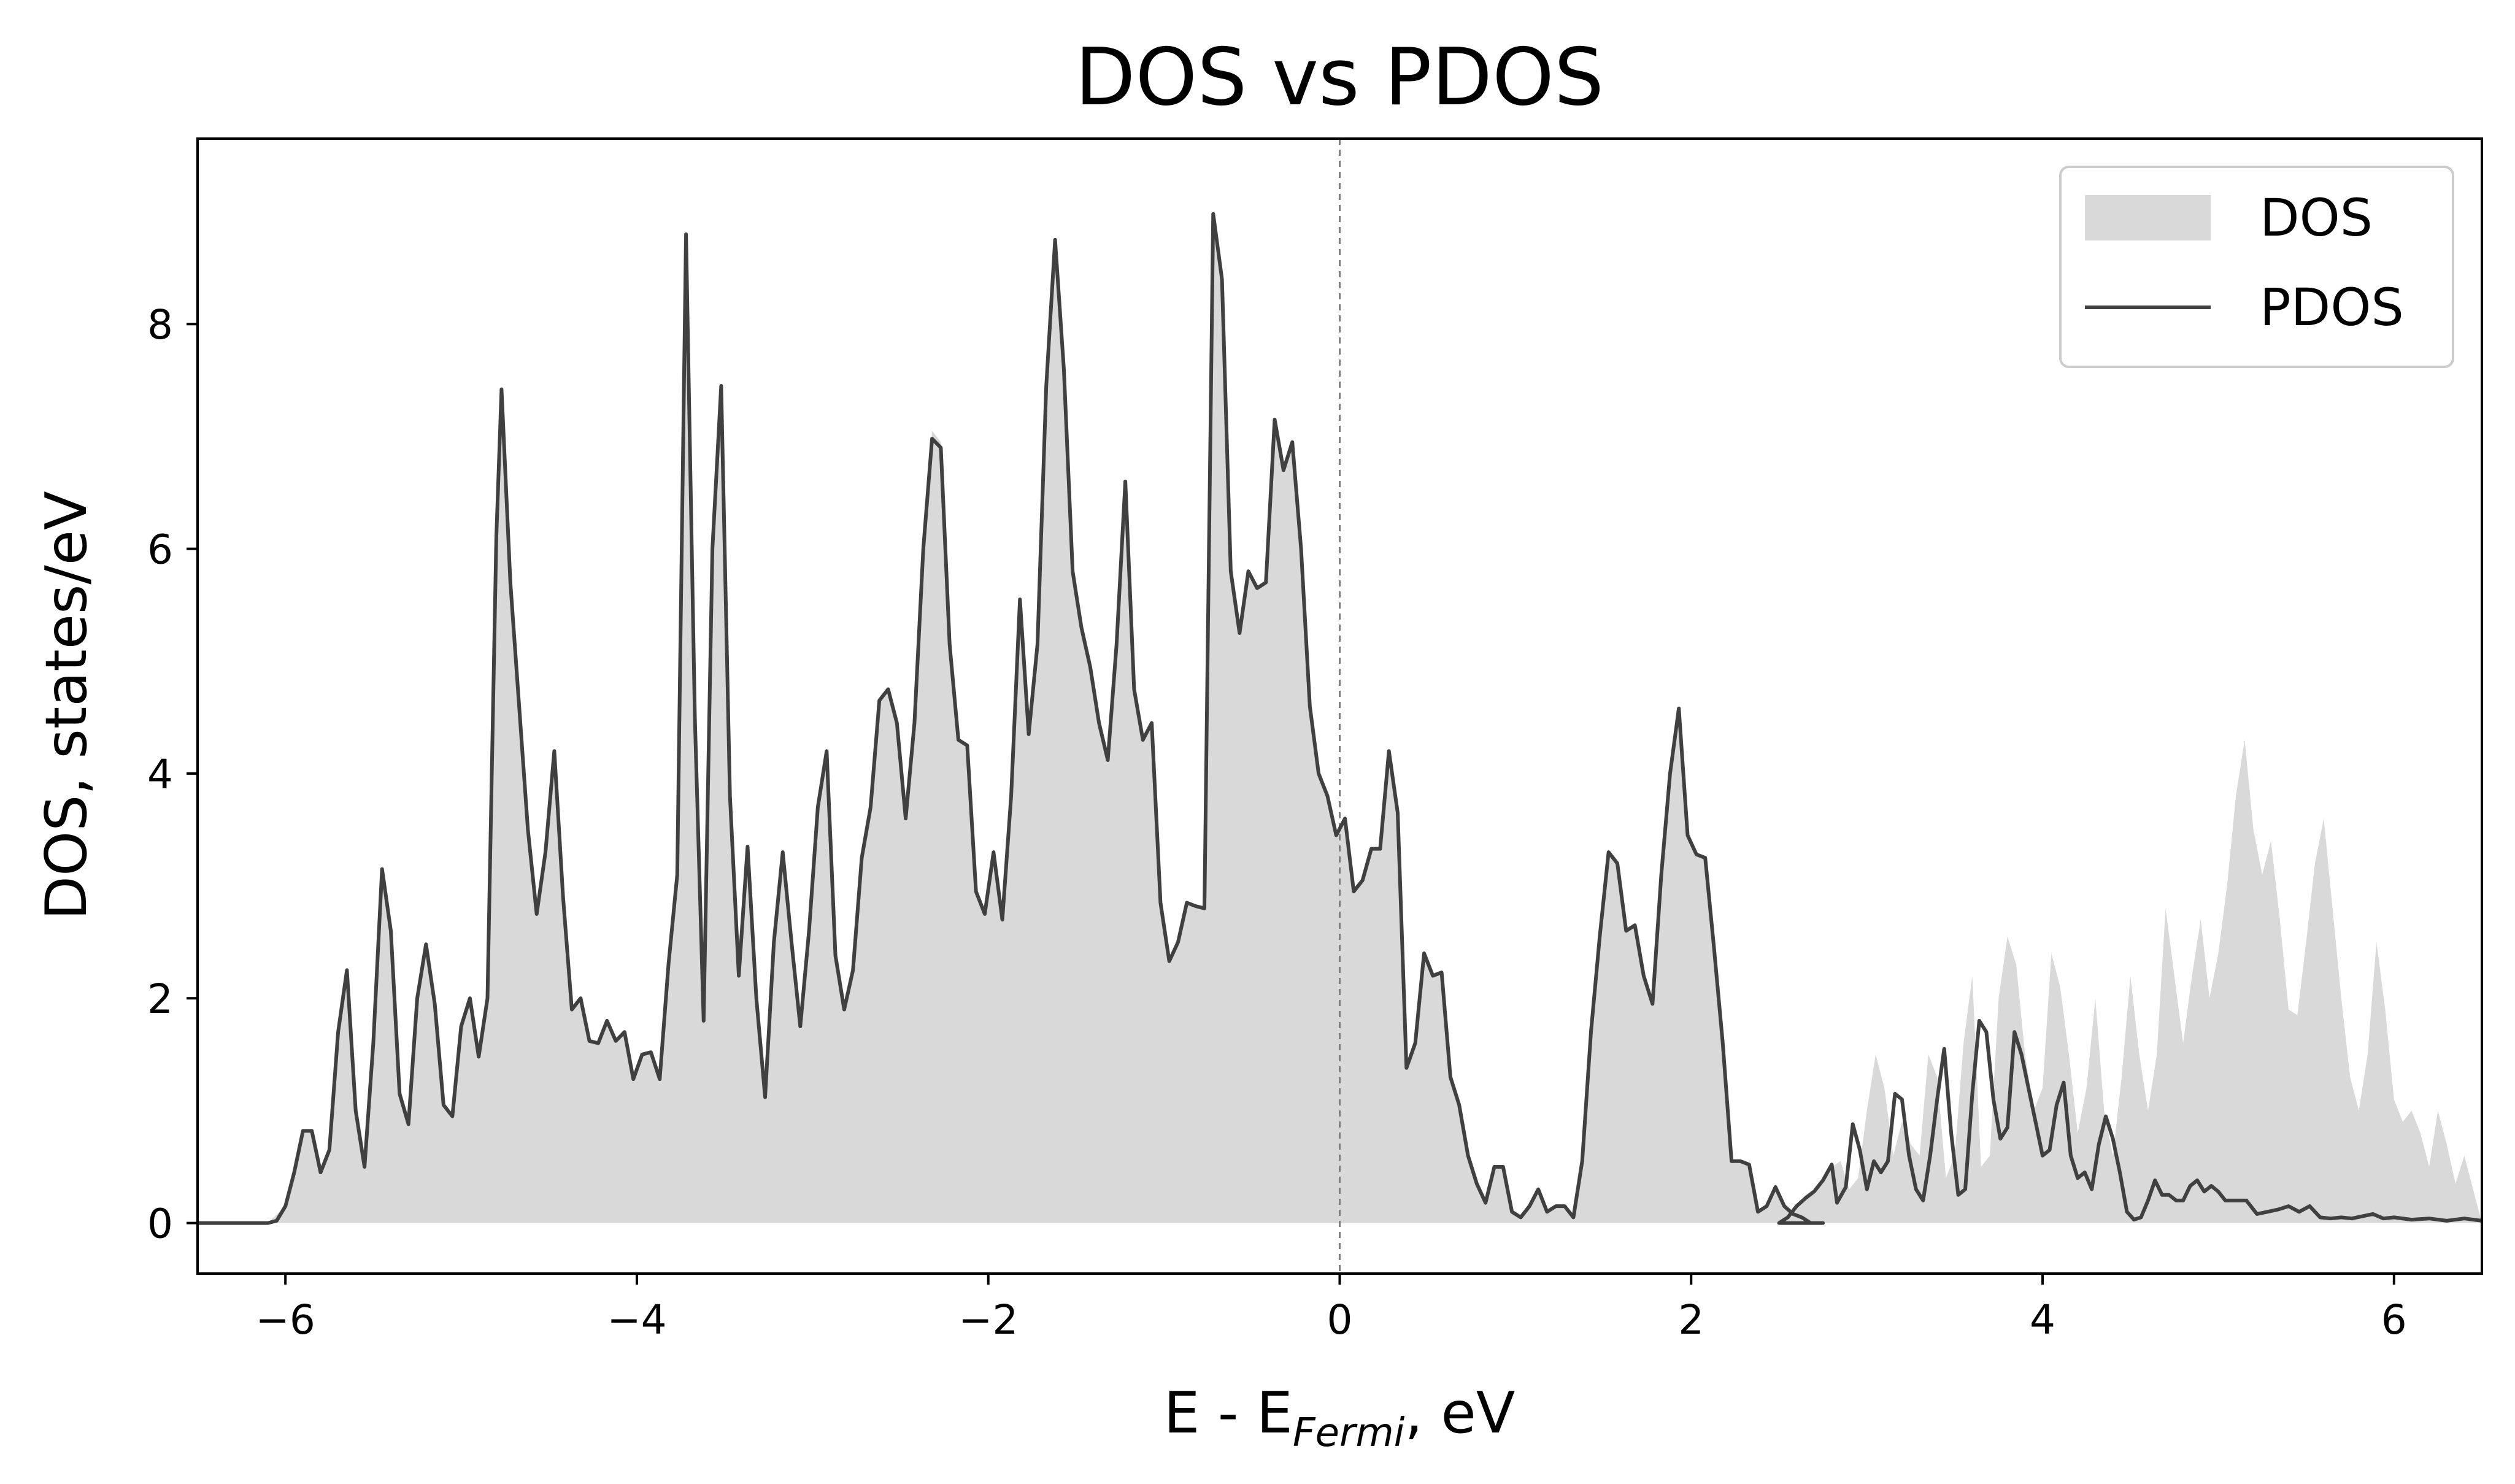 This screenshot has width=2515, height=1484. I want to click on legend-dos-label: DOS, so click(2316, 218).